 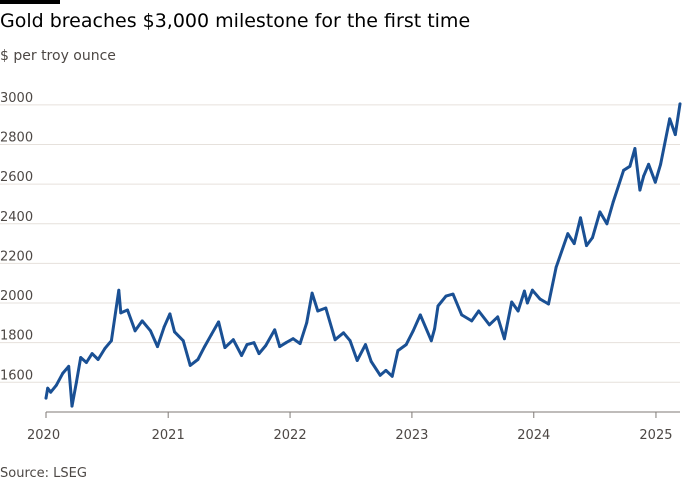 I want to click on y-tick-label-2800: 2800, so click(x=16, y=138).